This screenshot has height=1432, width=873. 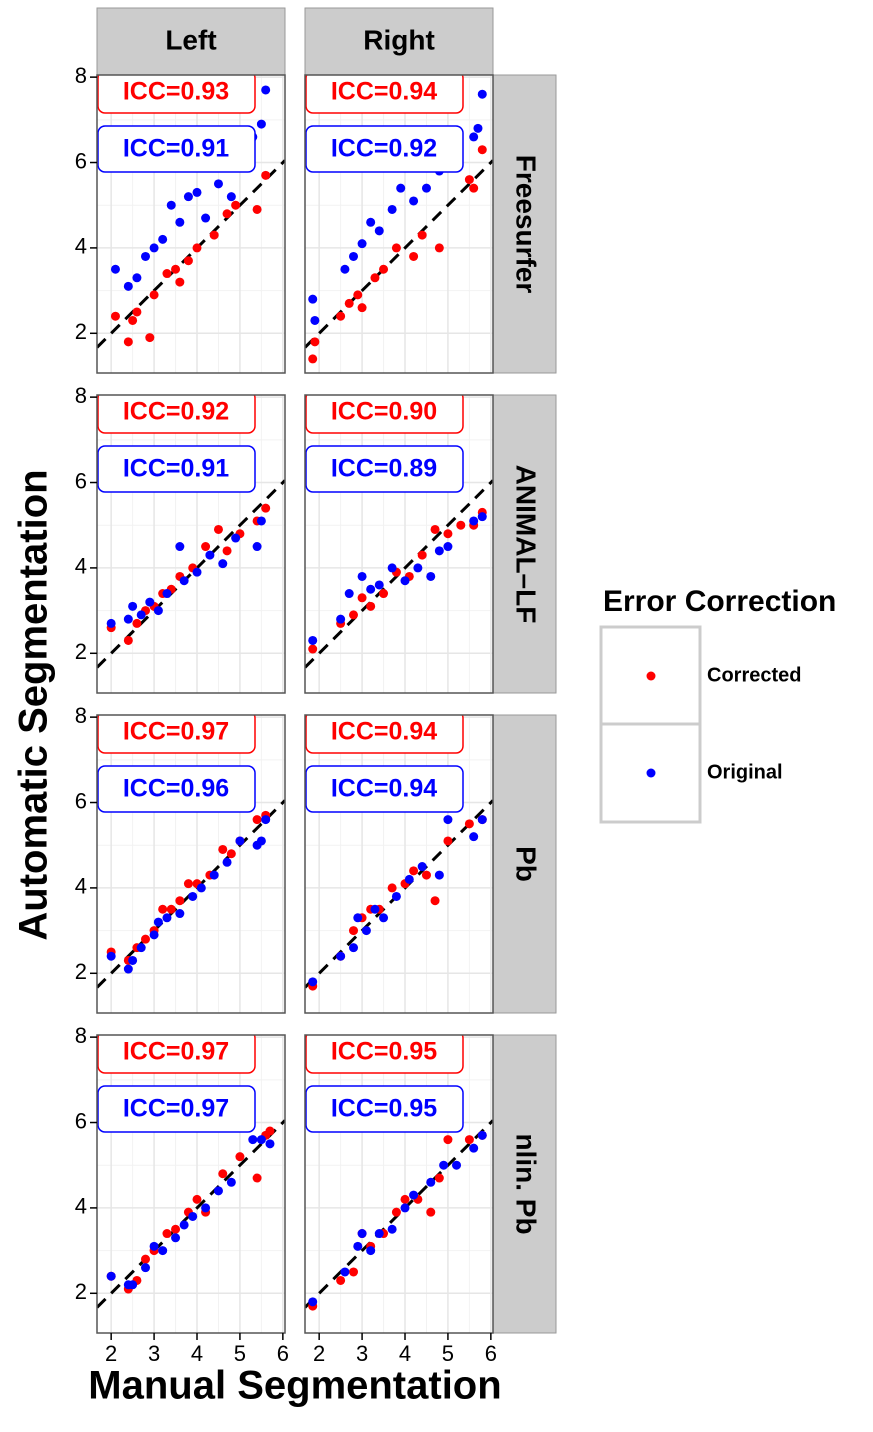 I want to click on annotation: ICC=0.89, so click(x=384, y=469).